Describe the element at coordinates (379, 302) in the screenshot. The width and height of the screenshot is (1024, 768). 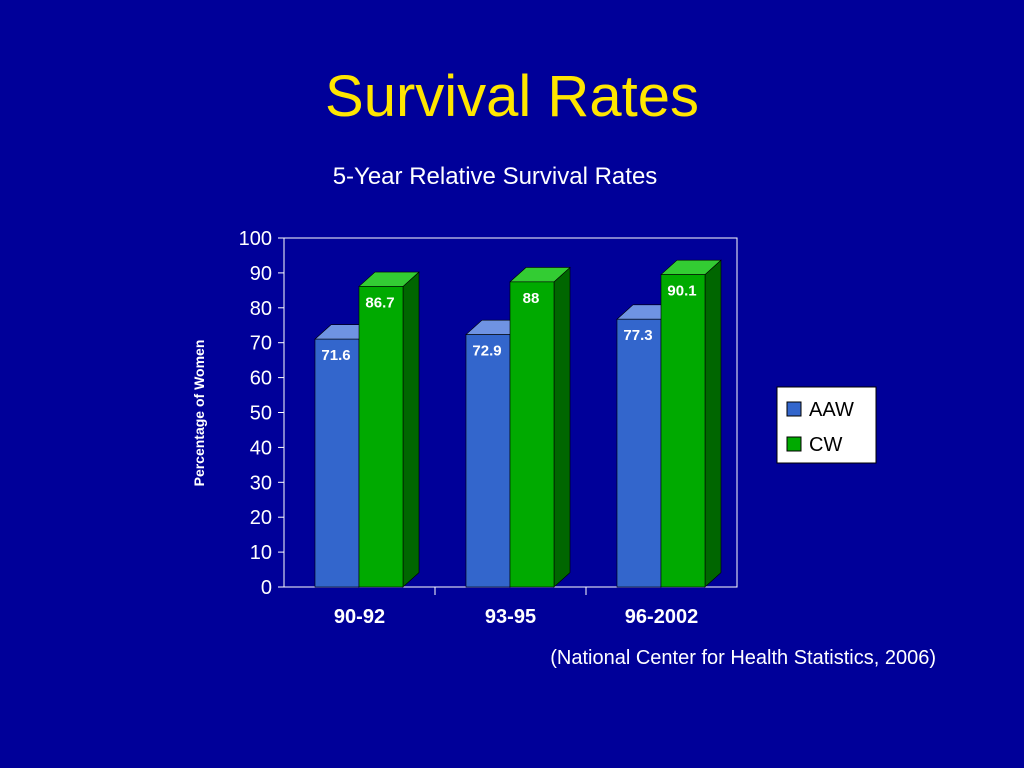
I see `data-label: 86.7` at that location.